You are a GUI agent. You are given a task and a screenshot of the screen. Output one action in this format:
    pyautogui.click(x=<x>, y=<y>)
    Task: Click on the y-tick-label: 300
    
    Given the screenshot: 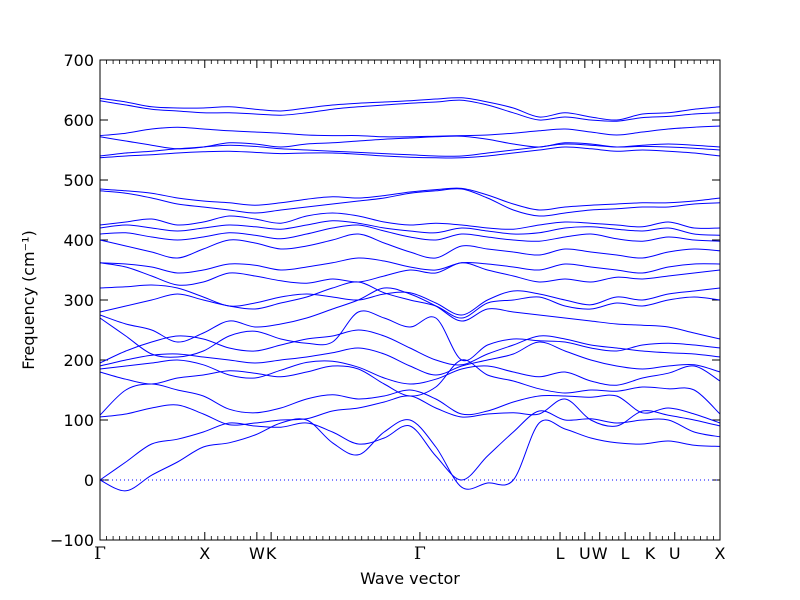 What is the action you would take?
    pyautogui.click(x=78, y=300)
    